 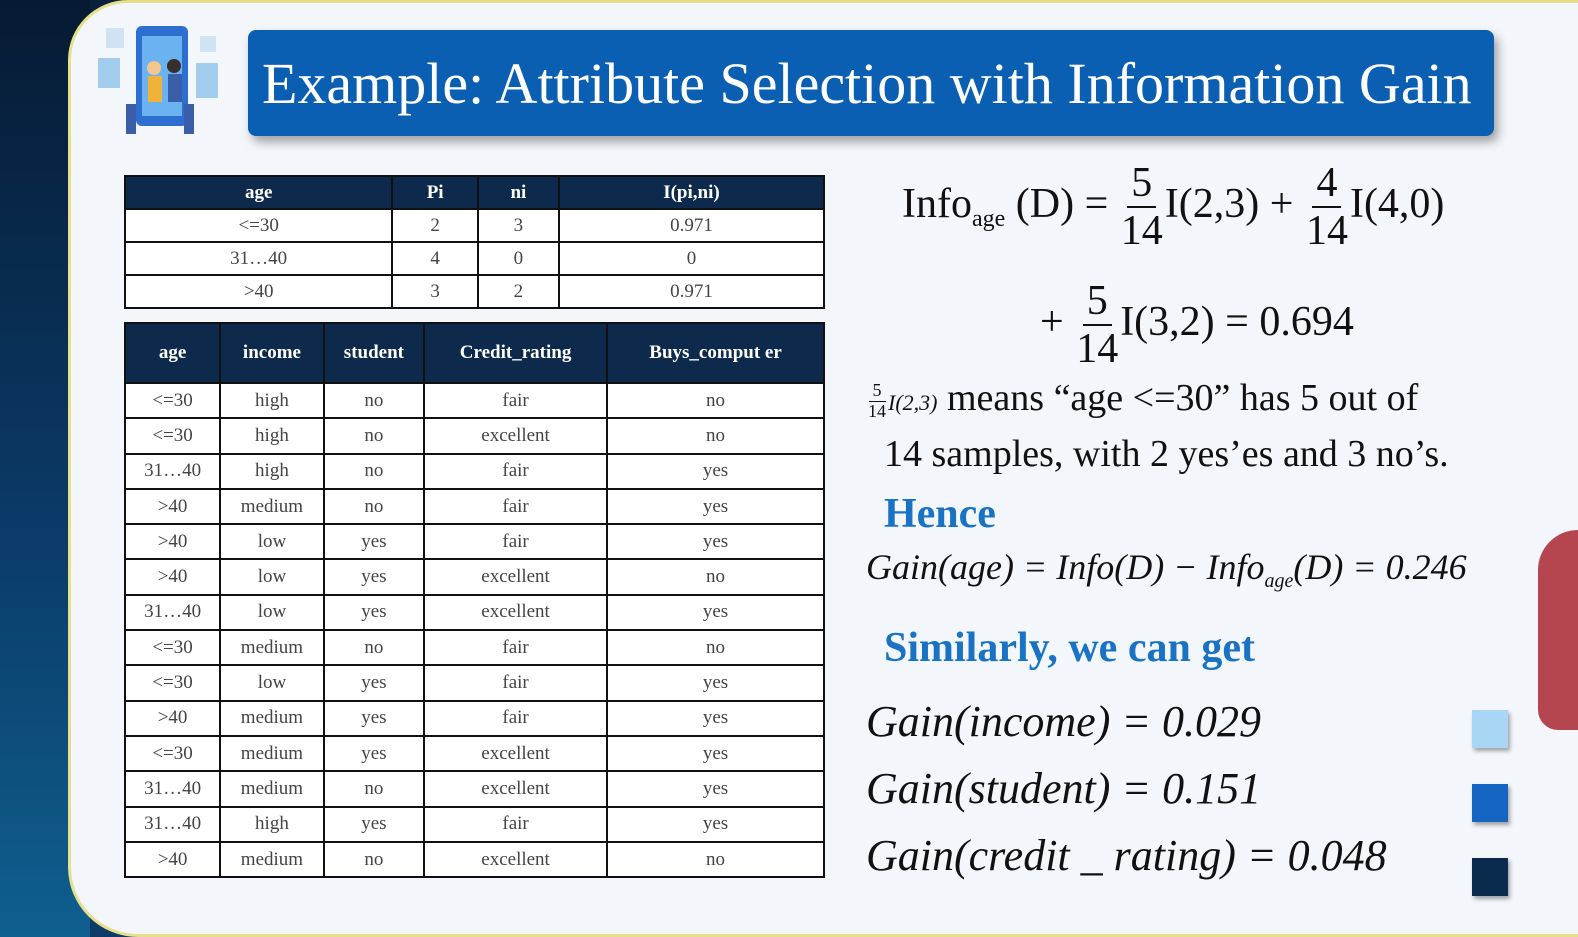 What do you see at coordinates (516, 353) in the screenshot?
I see `column-header: Credit_rating` at bounding box center [516, 353].